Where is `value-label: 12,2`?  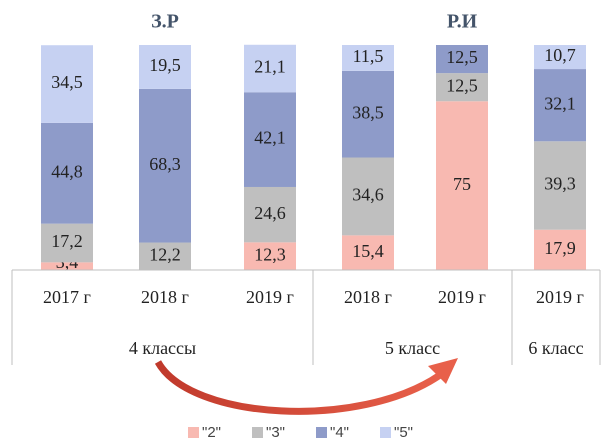 value-label: 12,2 is located at coordinates (165, 254).